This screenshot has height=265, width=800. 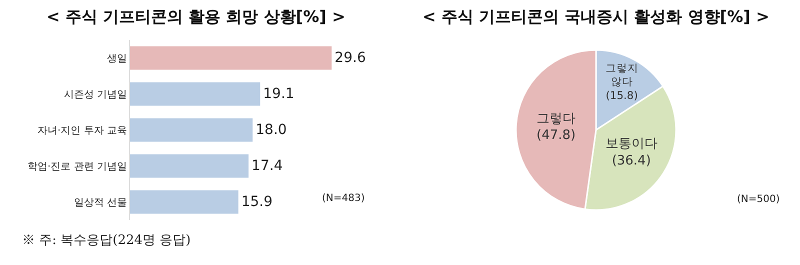 What do you see at coordinates (271, 130) in the screenshot?
I see `data-label: 18.0` at bounding box center [271, 130].